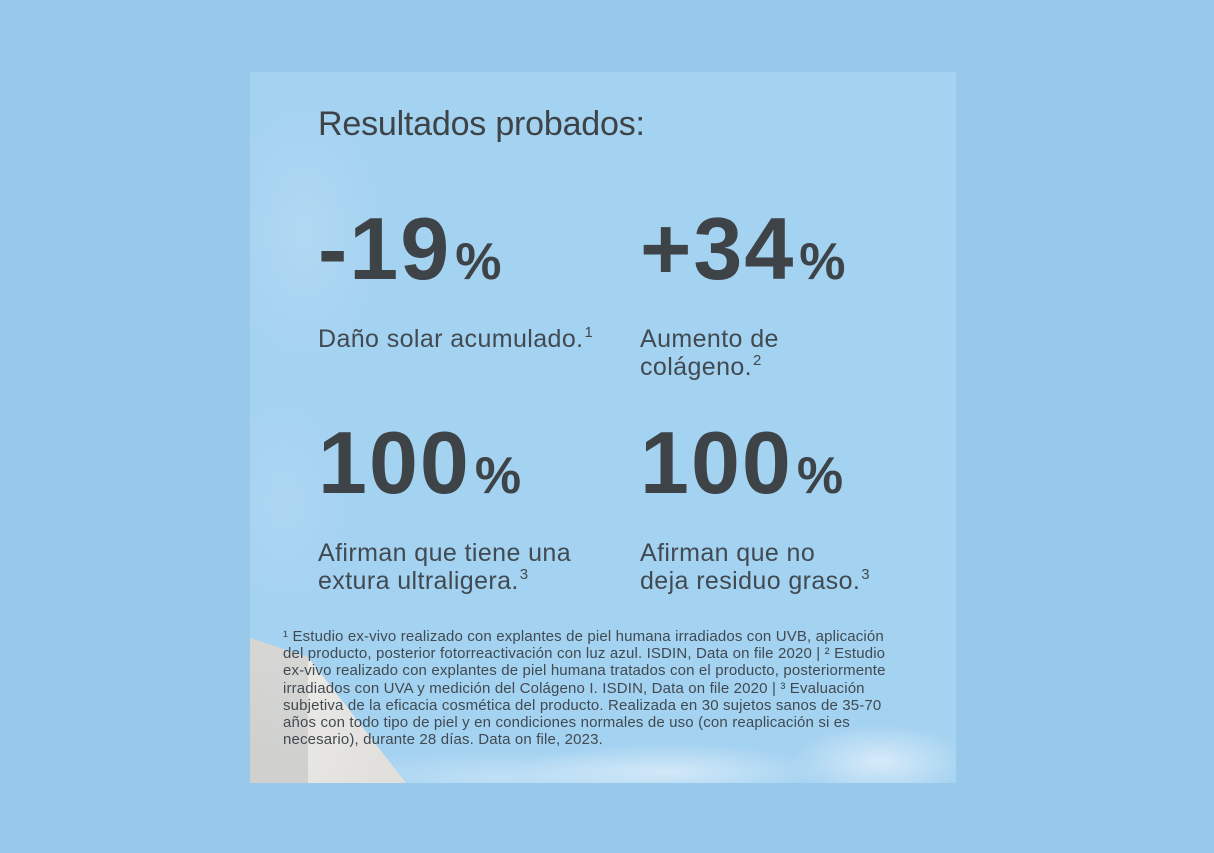  I want to click on stat-card-no-residue: 100% Afirman que no deja residuo graso.3, so click(798, 507).